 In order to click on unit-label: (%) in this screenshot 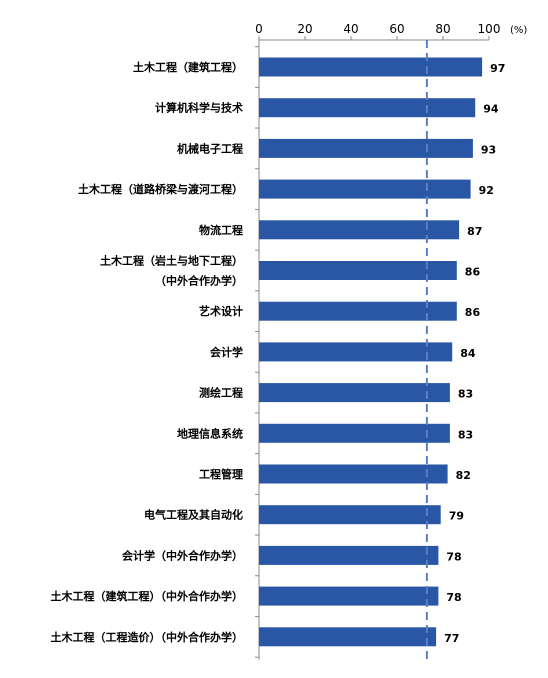, I will do `click(518, 30)`.